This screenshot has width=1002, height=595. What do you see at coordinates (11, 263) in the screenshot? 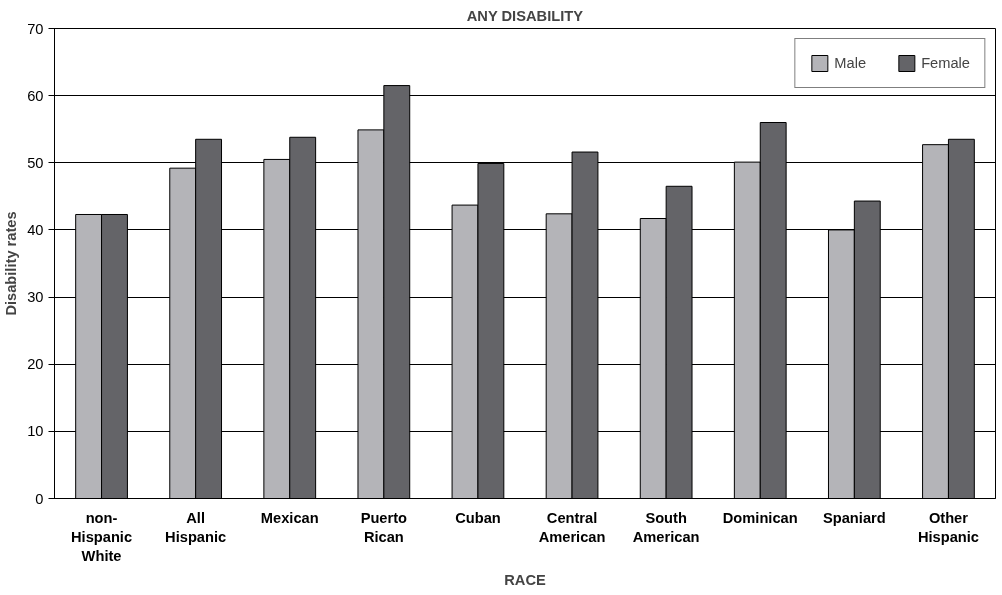
I see `y-axis-title: Disability rates` at bounding box center [11, 263].